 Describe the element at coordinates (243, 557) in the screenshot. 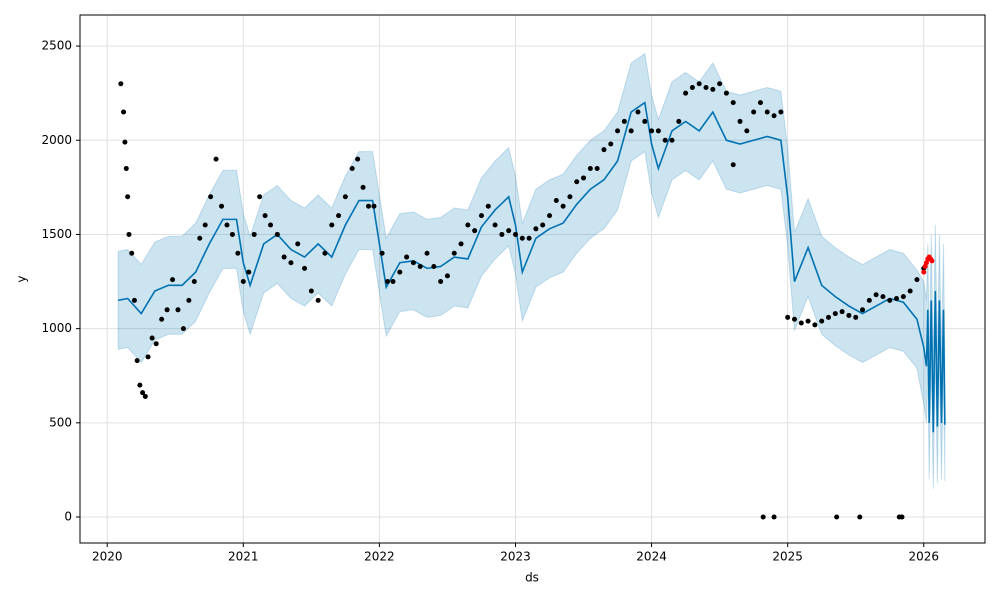

I see `x-tick-label: 2021` at that location.